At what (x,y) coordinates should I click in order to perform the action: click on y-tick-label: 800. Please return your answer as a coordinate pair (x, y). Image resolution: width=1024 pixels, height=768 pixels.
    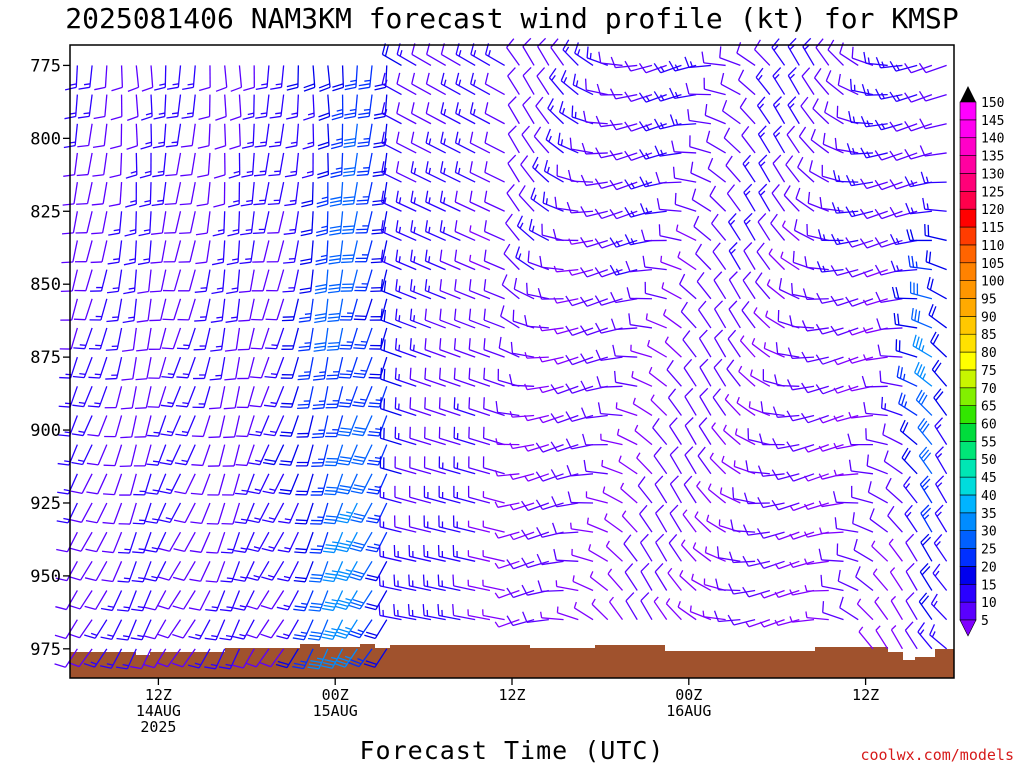
    Looking at the image, I should click on (45, 139).